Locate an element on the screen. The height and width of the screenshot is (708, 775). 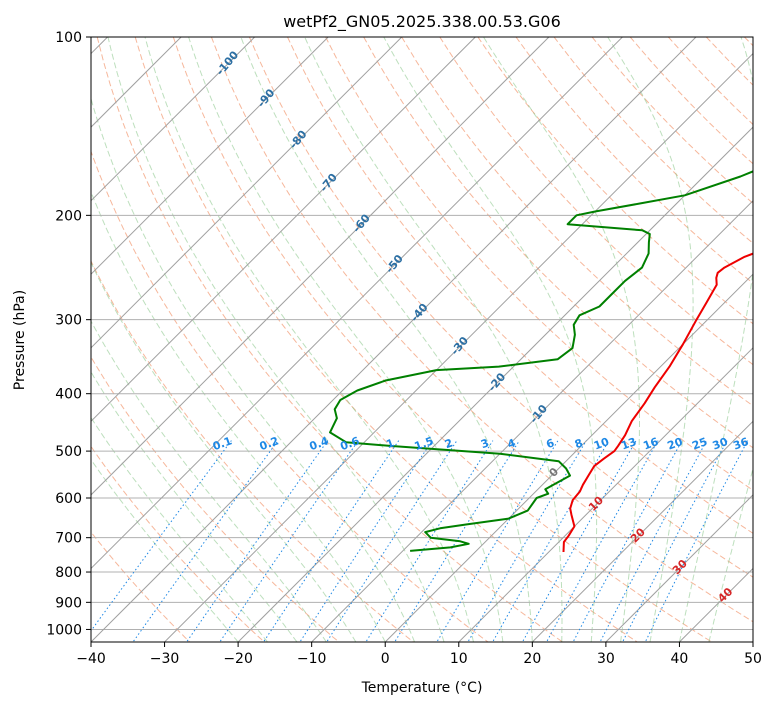
mixing-ratio-label: 36 is located at coordinates (740, 444).